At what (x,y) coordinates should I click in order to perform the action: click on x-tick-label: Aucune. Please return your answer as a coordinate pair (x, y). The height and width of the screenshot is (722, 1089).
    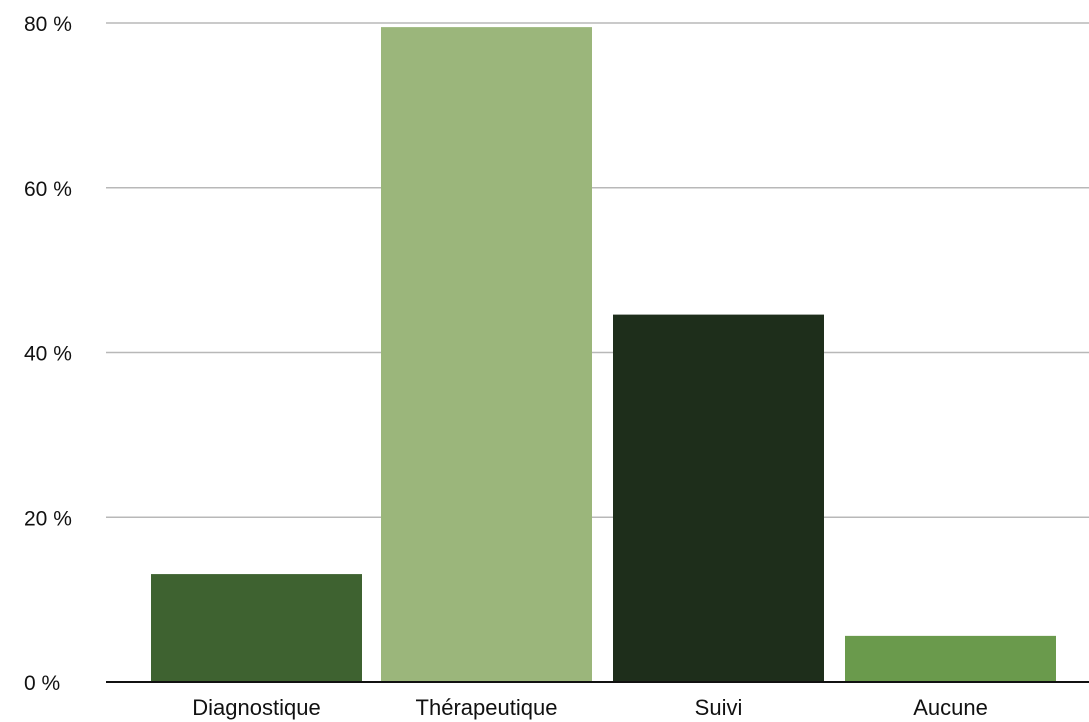
    Looking at the image, I should click on (950, 707).